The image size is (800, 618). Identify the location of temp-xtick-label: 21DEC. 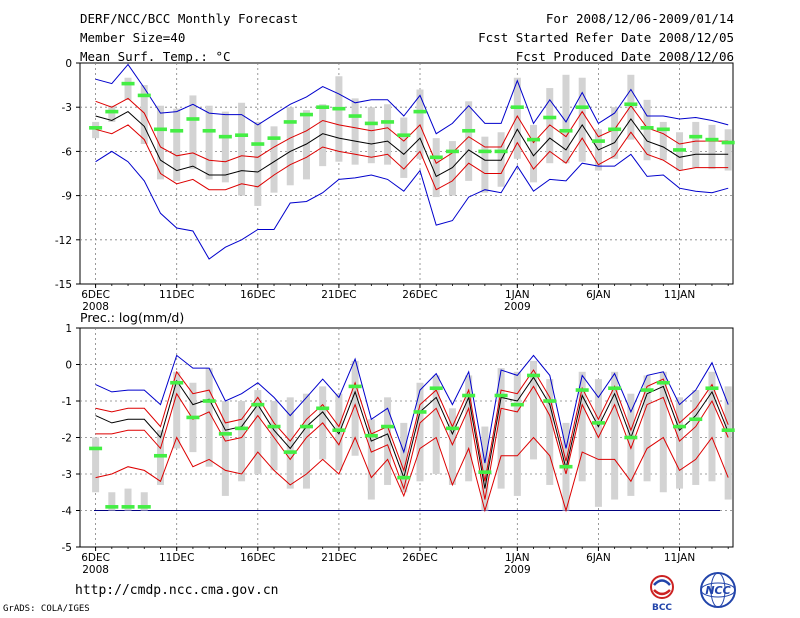
(338, 295).